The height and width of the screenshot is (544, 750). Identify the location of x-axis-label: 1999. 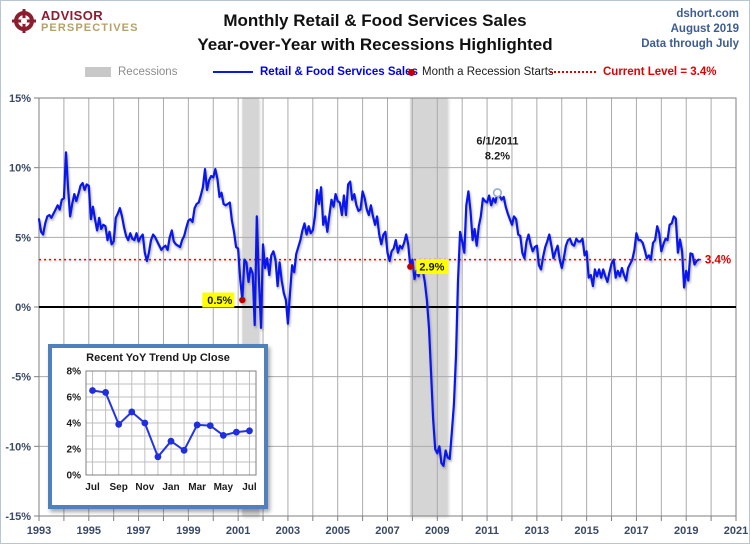
(188, 531).